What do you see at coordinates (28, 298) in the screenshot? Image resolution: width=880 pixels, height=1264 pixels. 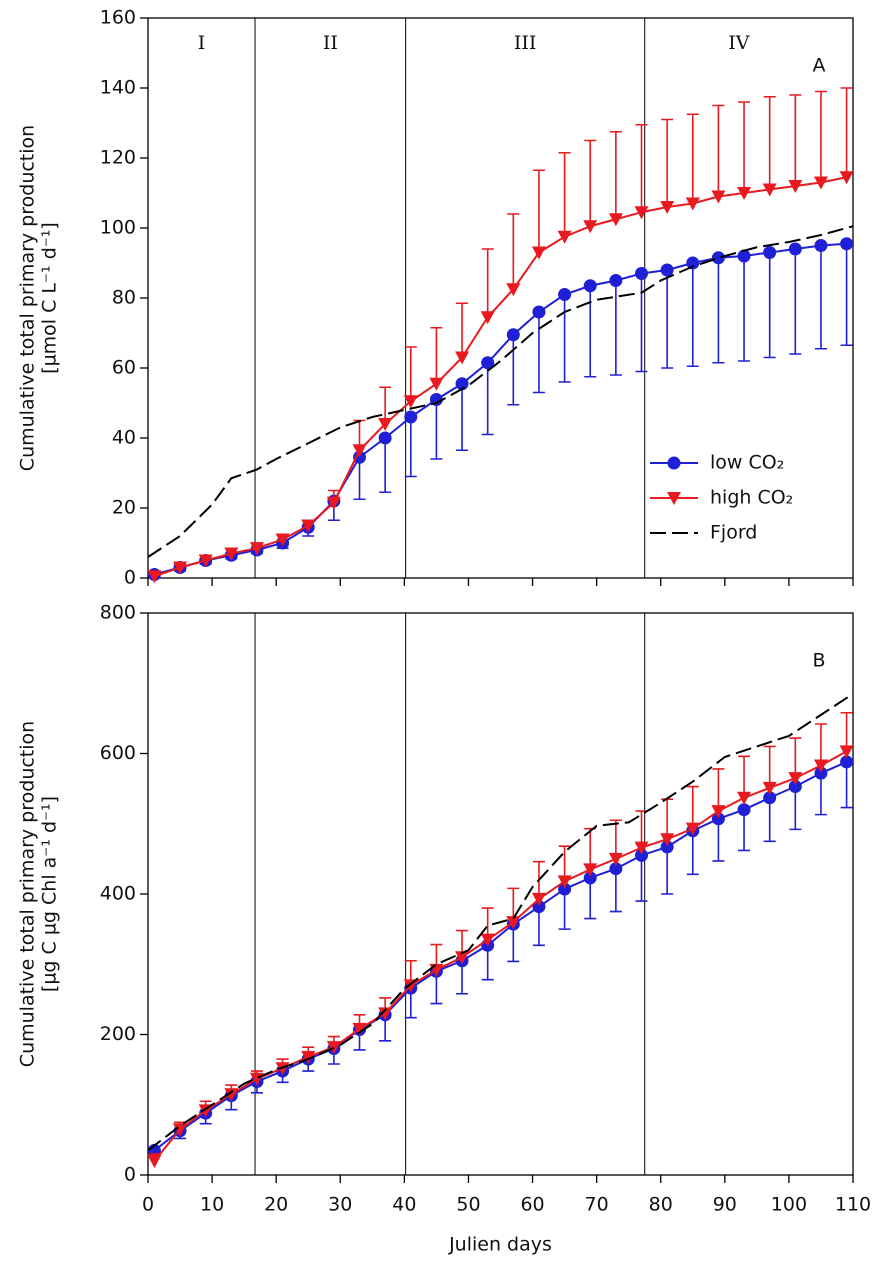 I see `y-axis-label: Cumulative total primary production` at bounding box center [28, 298].